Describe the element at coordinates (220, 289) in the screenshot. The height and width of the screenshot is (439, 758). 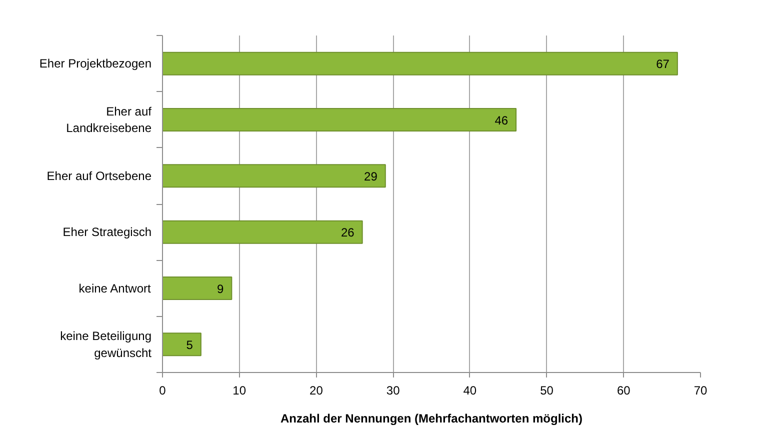
I see `data-label: 9` at that location.